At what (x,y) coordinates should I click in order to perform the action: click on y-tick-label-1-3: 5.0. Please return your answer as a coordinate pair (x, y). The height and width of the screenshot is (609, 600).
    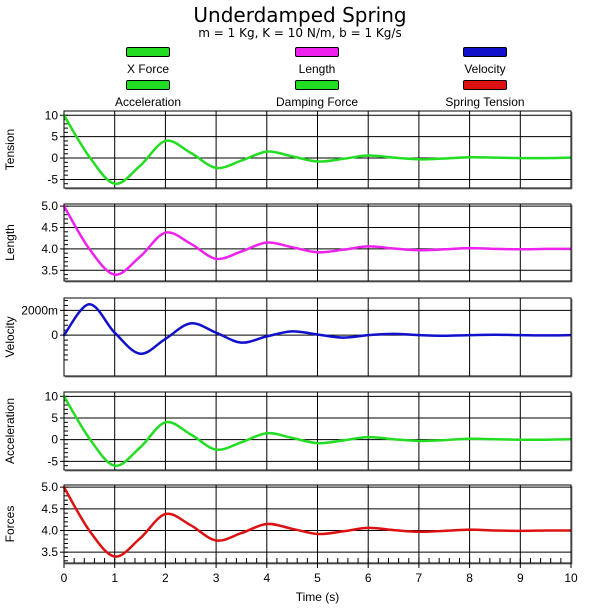
    Looking at the image, I should click on (49, 206).